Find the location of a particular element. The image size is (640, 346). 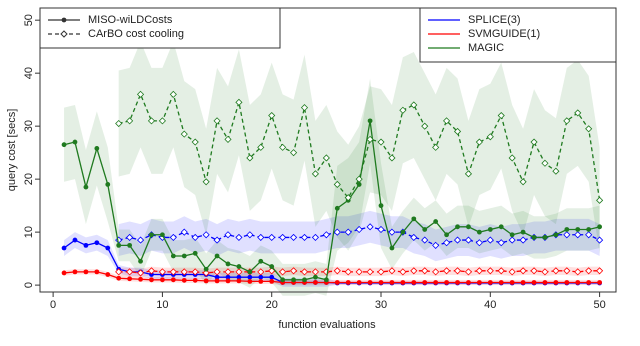

y-tick-label: 40 is located at coordinates (29, 73).